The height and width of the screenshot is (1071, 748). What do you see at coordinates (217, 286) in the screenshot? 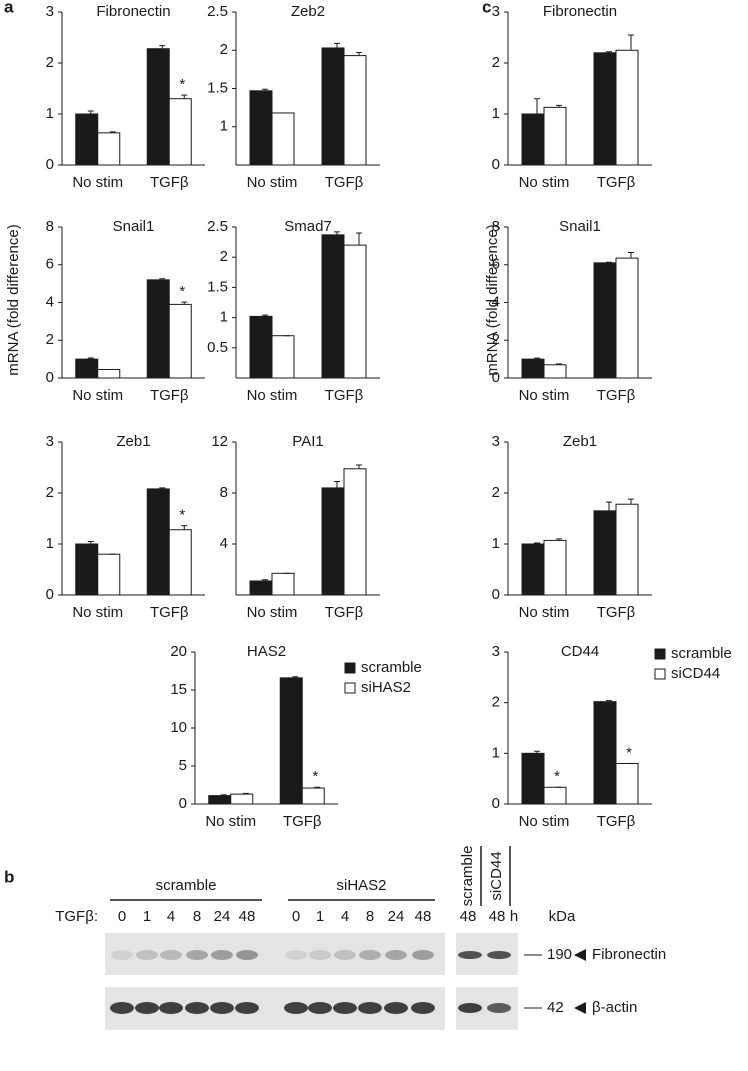
I see `y-tick-label: 1.5` at bounding box center [217, 286].